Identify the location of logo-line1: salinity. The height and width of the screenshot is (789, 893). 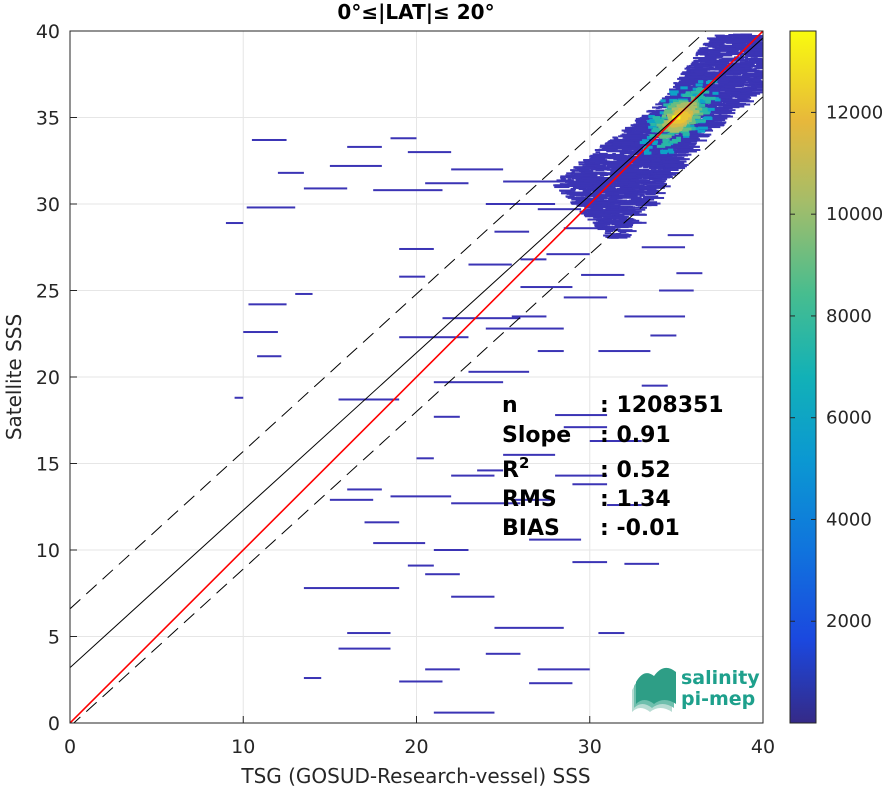
(720, 678).